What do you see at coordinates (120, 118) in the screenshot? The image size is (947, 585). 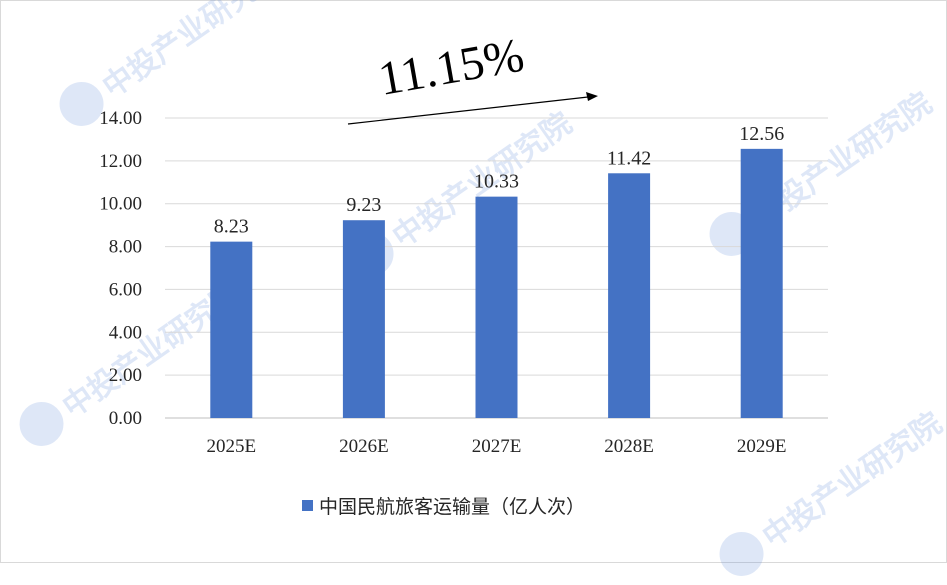 I see `y-tick-label: 14.00` at bounding box center [120, 118].